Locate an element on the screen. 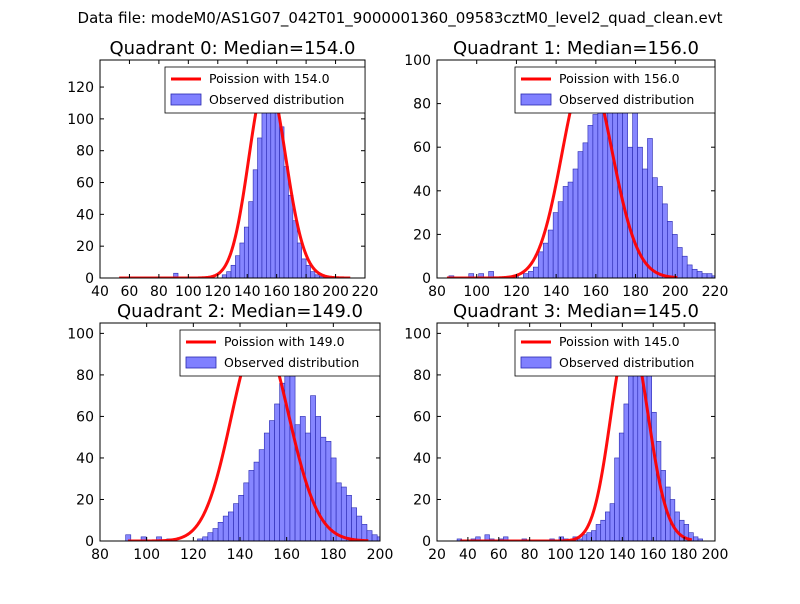 This screenshot has width=800, height=604. x-tick-label: 180 is located at coordinates (333, 555).